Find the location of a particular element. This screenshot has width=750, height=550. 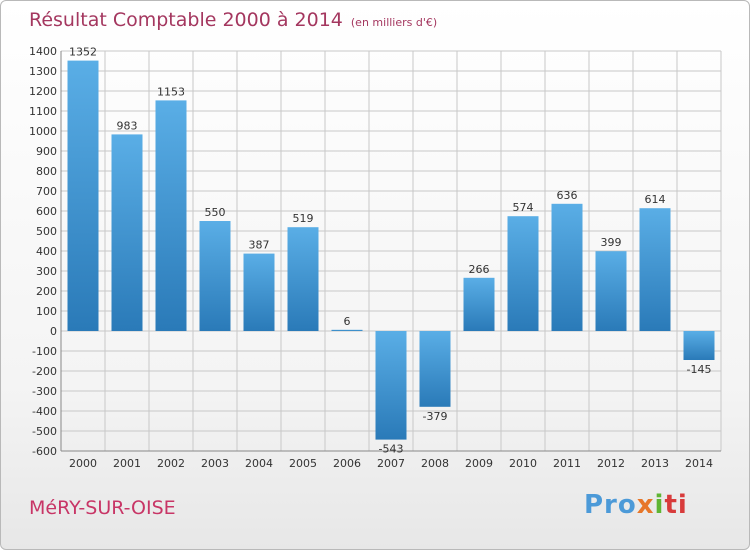

data-label: -379 is located at coordinates (435, 416).